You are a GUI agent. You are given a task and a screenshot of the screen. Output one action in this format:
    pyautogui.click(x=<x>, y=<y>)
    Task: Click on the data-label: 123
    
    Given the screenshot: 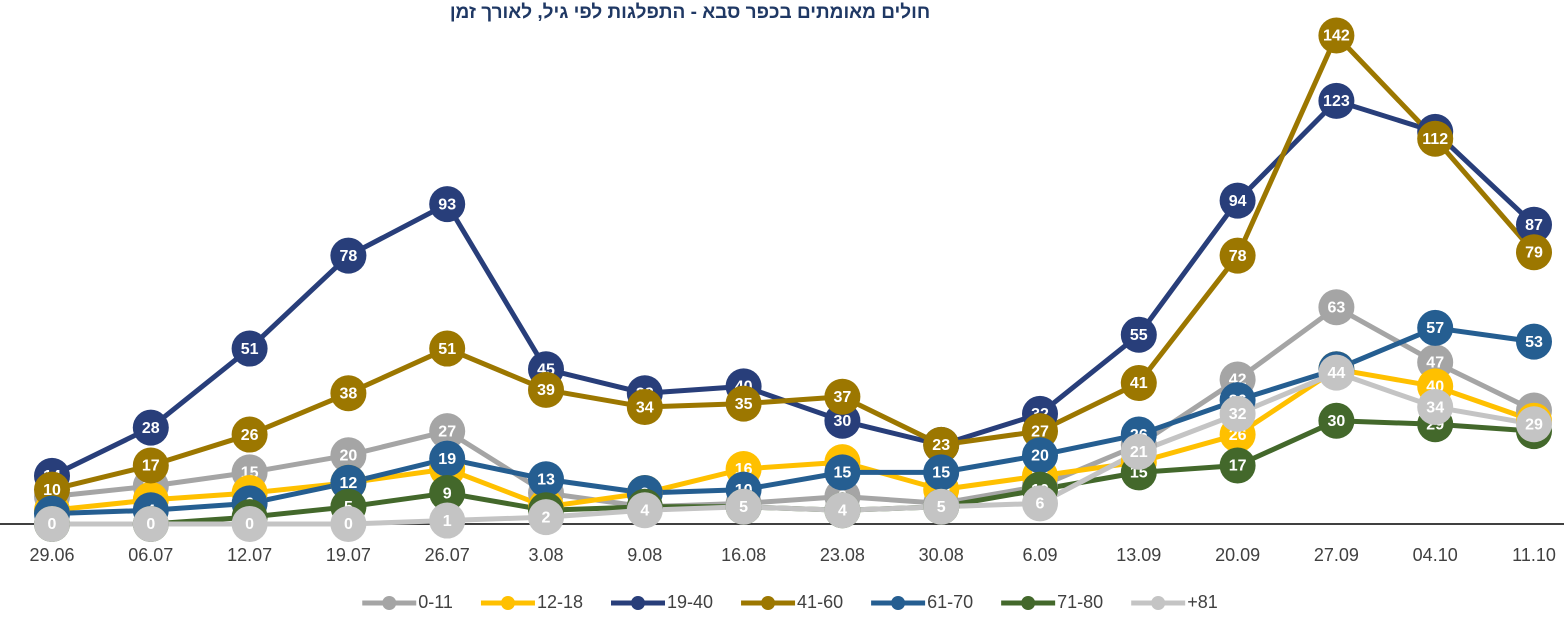 What is the action you would take?
    pyautogui.click(x=1336, y=101)
    